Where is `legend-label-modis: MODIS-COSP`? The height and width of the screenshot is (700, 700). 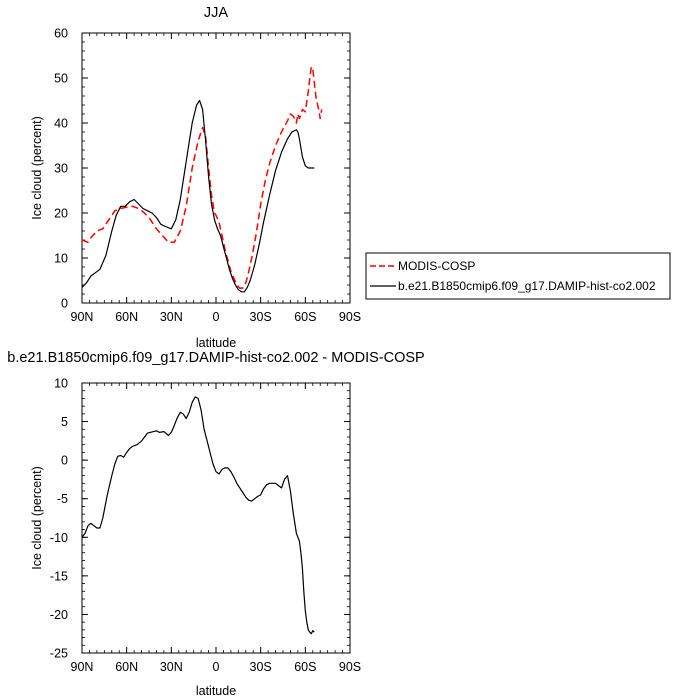 legend-label-modis: MODIS-COSP is located at coordinates (436, 266).